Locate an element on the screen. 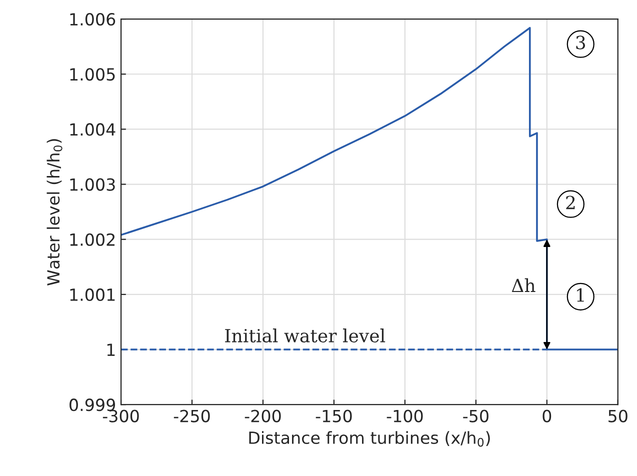 The width and height of the screenshot is (637, 476). x-tick-label: 50 is located at coordinates (618, 416).